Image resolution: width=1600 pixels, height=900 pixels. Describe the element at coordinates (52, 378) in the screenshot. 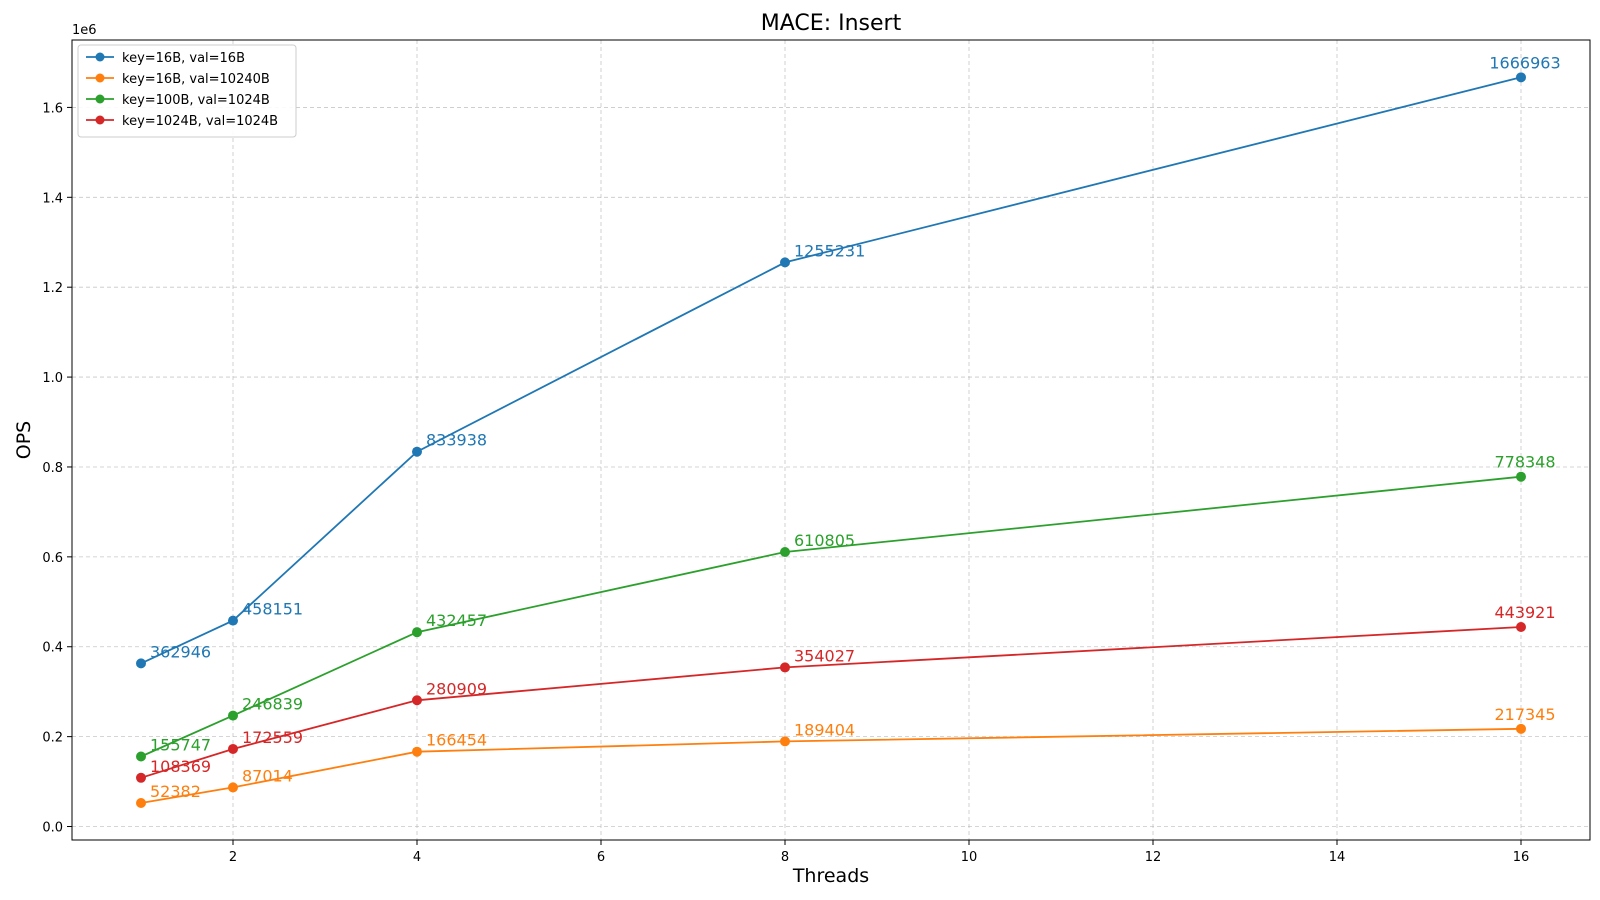

I see `y-tick-label: 1.0` at that location.